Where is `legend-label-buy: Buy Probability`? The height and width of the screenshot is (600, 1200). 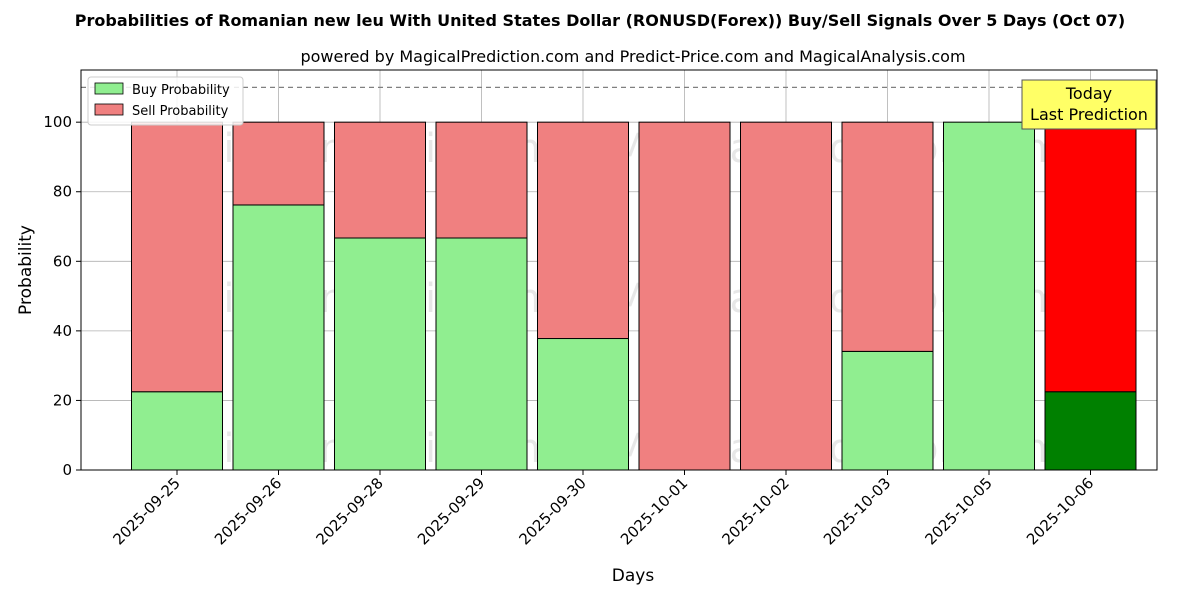
legend-label-buy: Buy Probability is located at coordinates (181, 90).